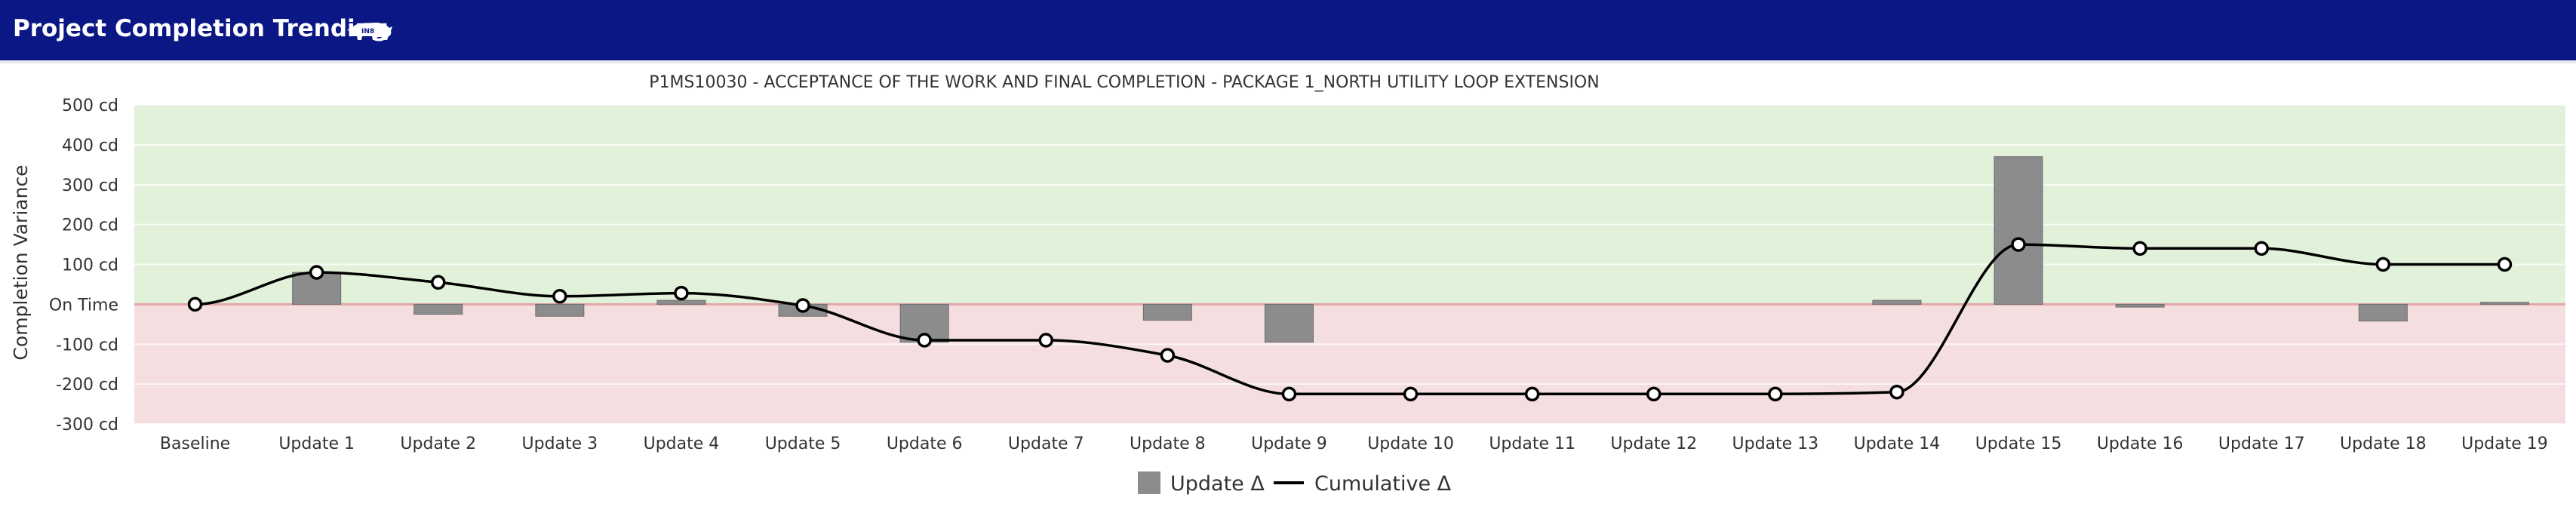 The image size is (2576, 519). I want to click on x-tick-label: Update 19, so click(2504, 444).